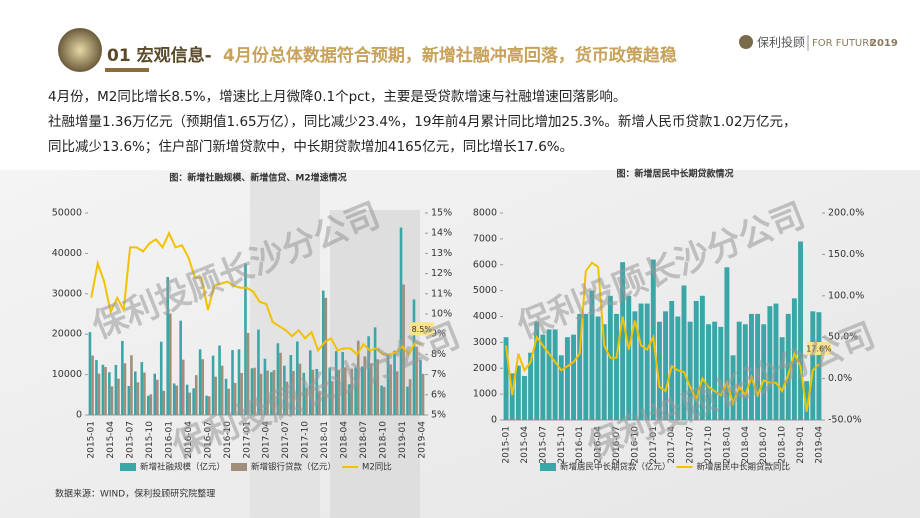  Describe the element at coordinates (422, 440) in the screenshot. I see `x-tick-label: 2019-04` at that location.